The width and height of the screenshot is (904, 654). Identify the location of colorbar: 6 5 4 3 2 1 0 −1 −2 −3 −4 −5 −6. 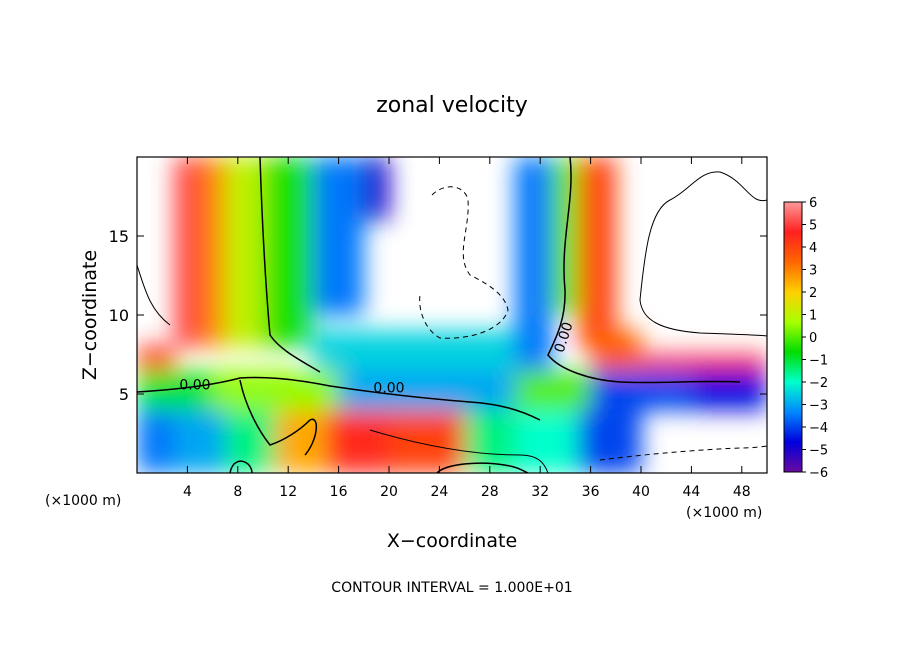
(805, 338).